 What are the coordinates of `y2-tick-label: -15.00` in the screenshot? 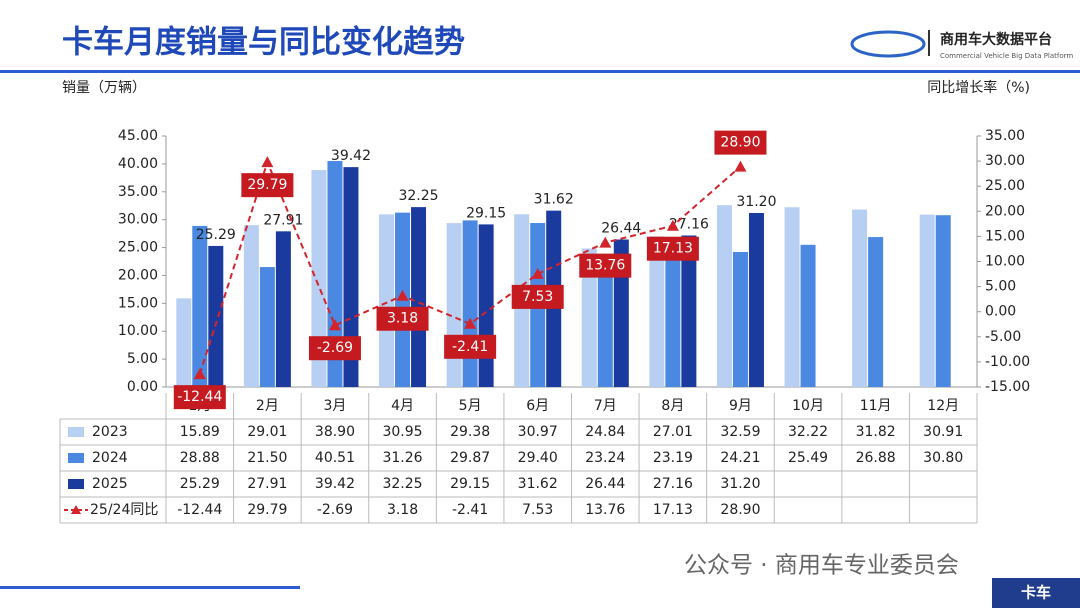 It's located at (1007, 387).